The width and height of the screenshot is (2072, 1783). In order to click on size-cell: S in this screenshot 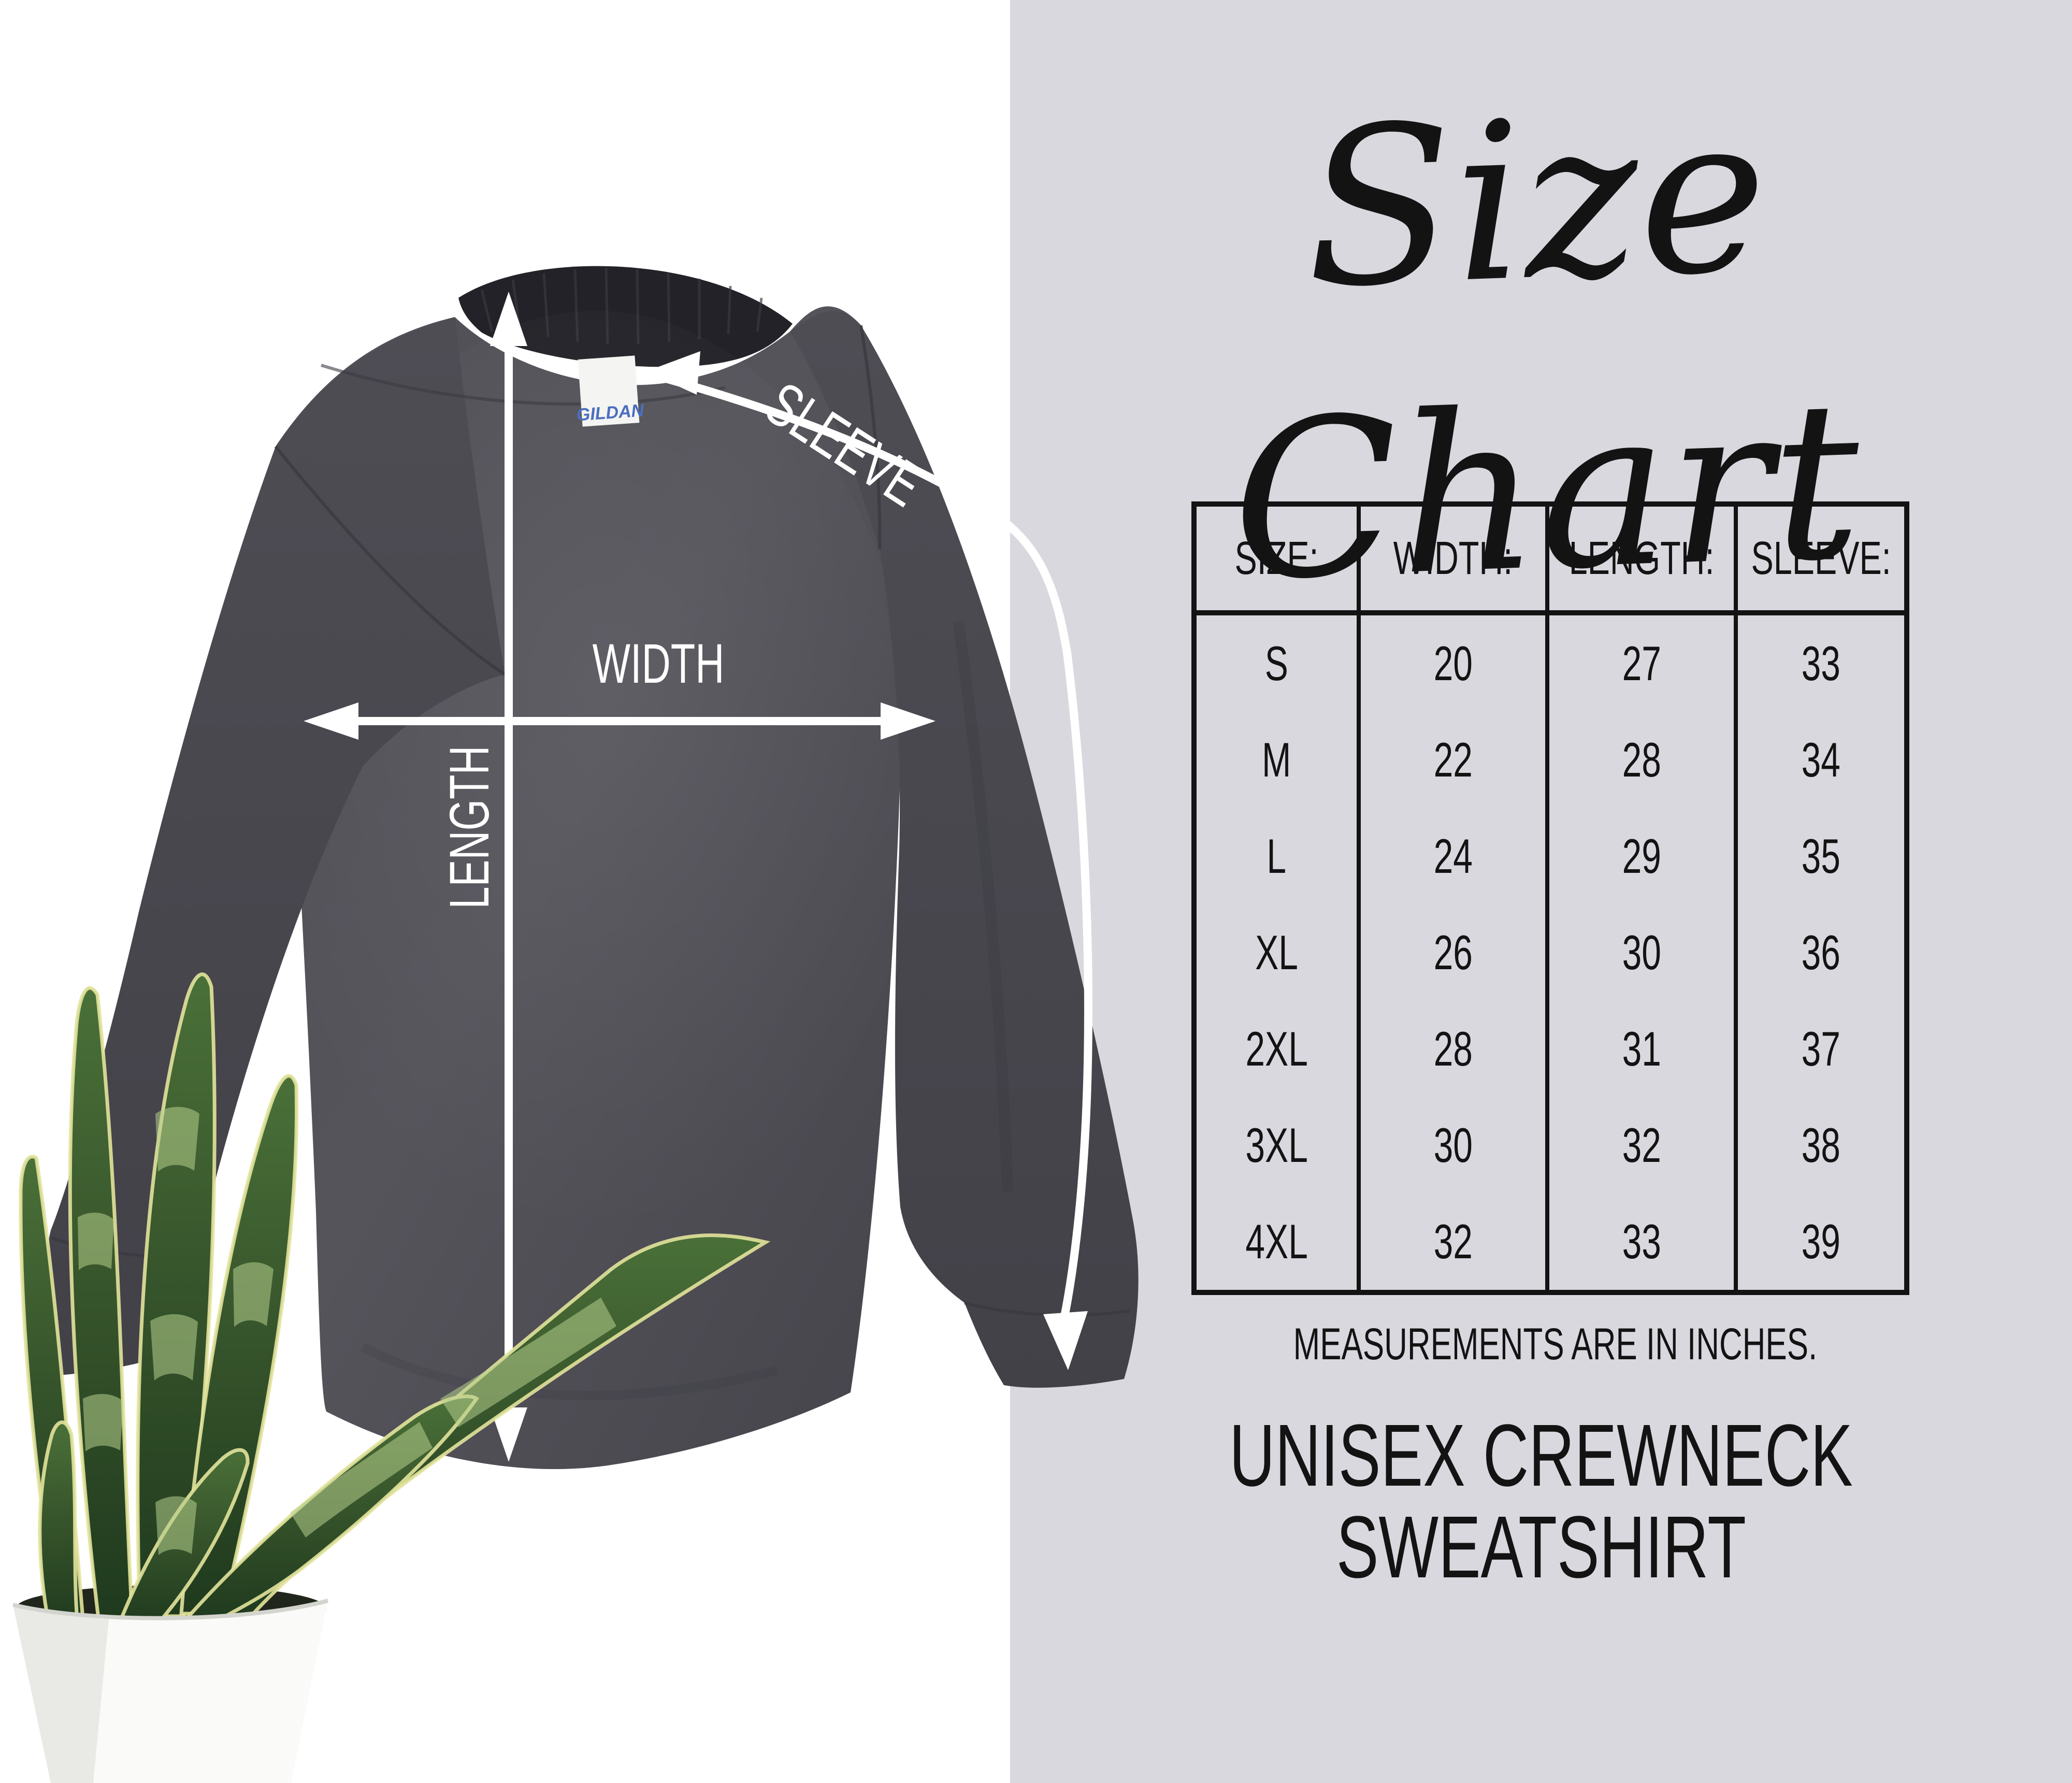, I will do `click(1279, 664)`.